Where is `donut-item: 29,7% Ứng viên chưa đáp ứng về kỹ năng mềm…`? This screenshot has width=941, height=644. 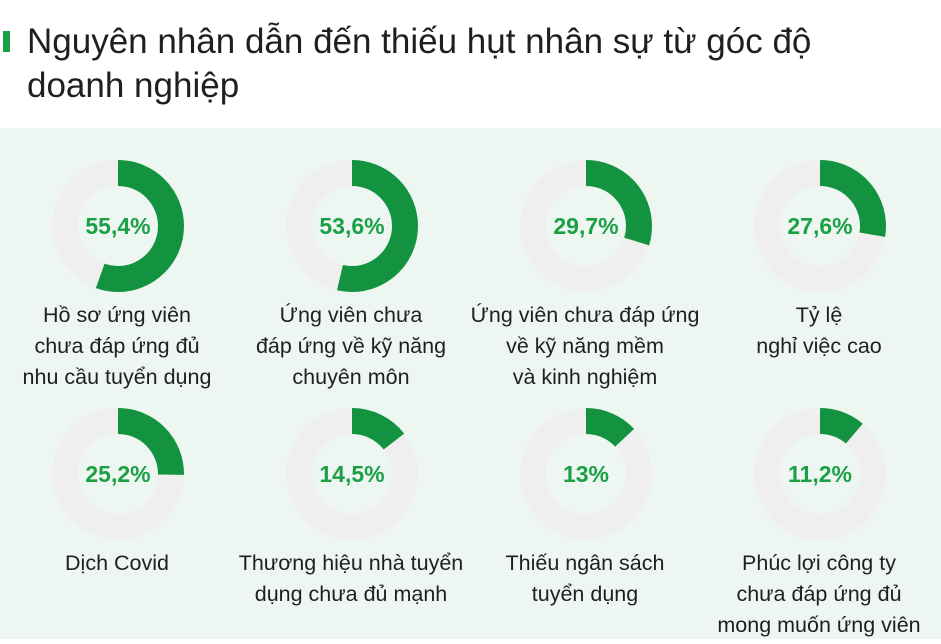 donut-item: 29,7% Ứng viên chưa đáp ứng về kỹ năng mềm… is located at coordinates (585, 276).